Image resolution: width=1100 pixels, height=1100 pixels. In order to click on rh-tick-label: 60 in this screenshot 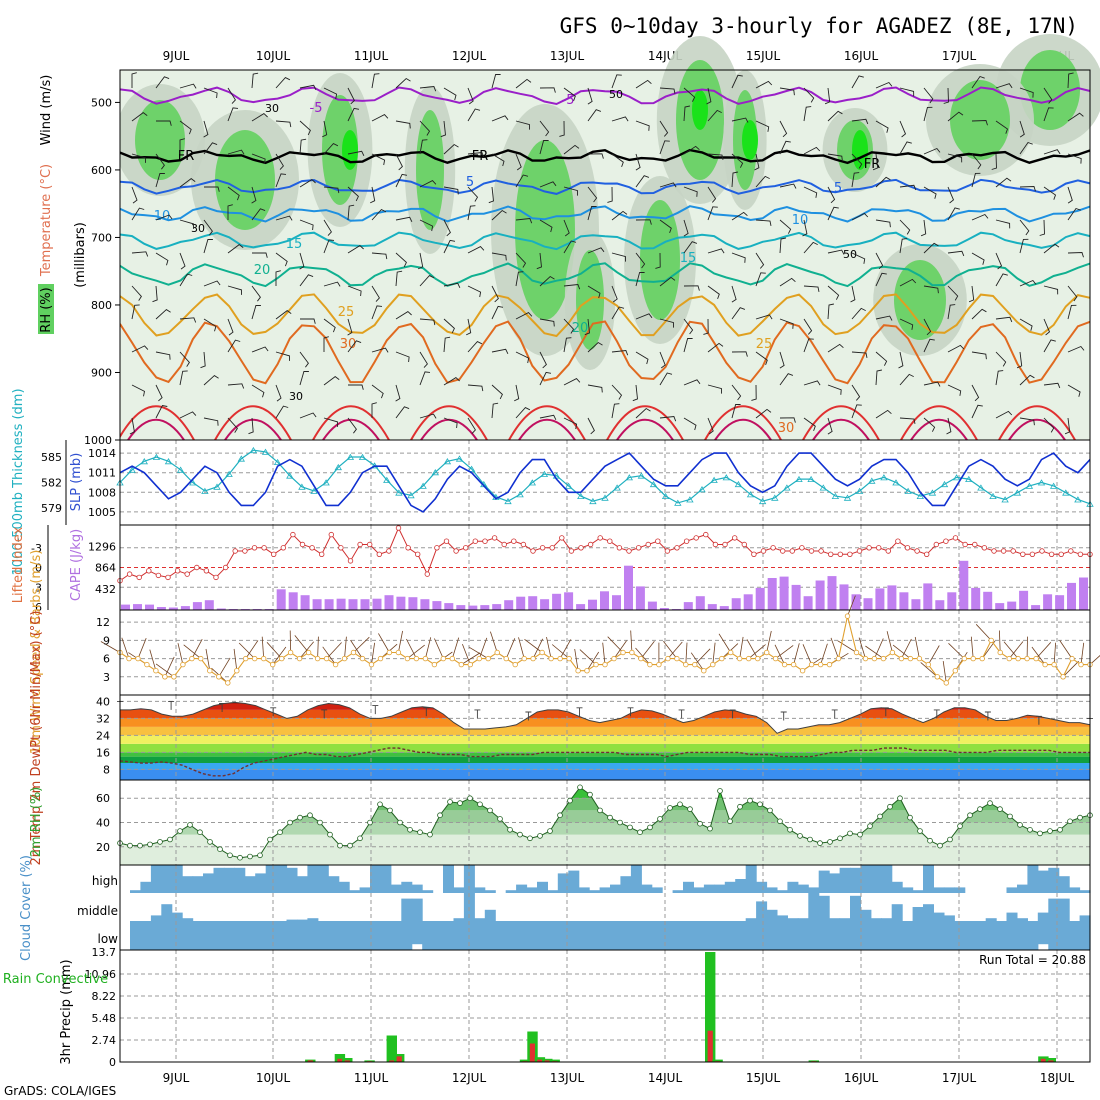, I will do `click(103, 798)`.